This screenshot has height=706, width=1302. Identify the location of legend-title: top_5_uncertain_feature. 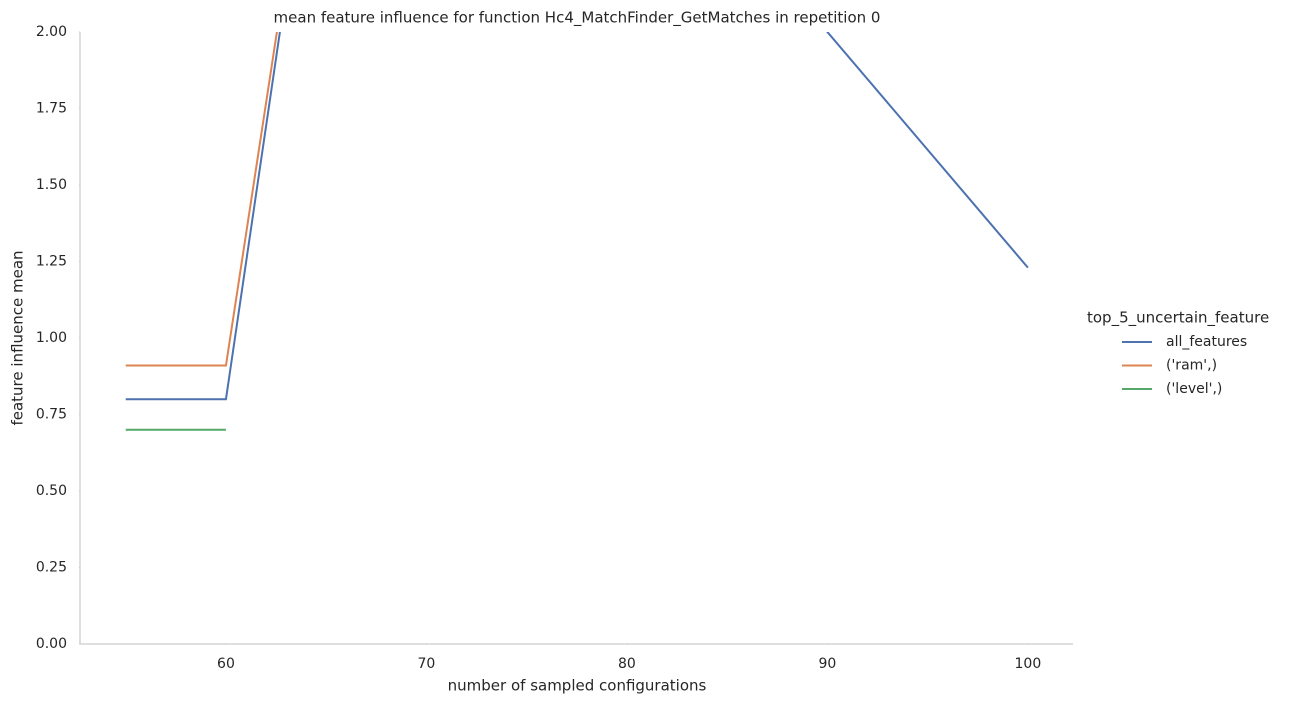
(1178, 318).